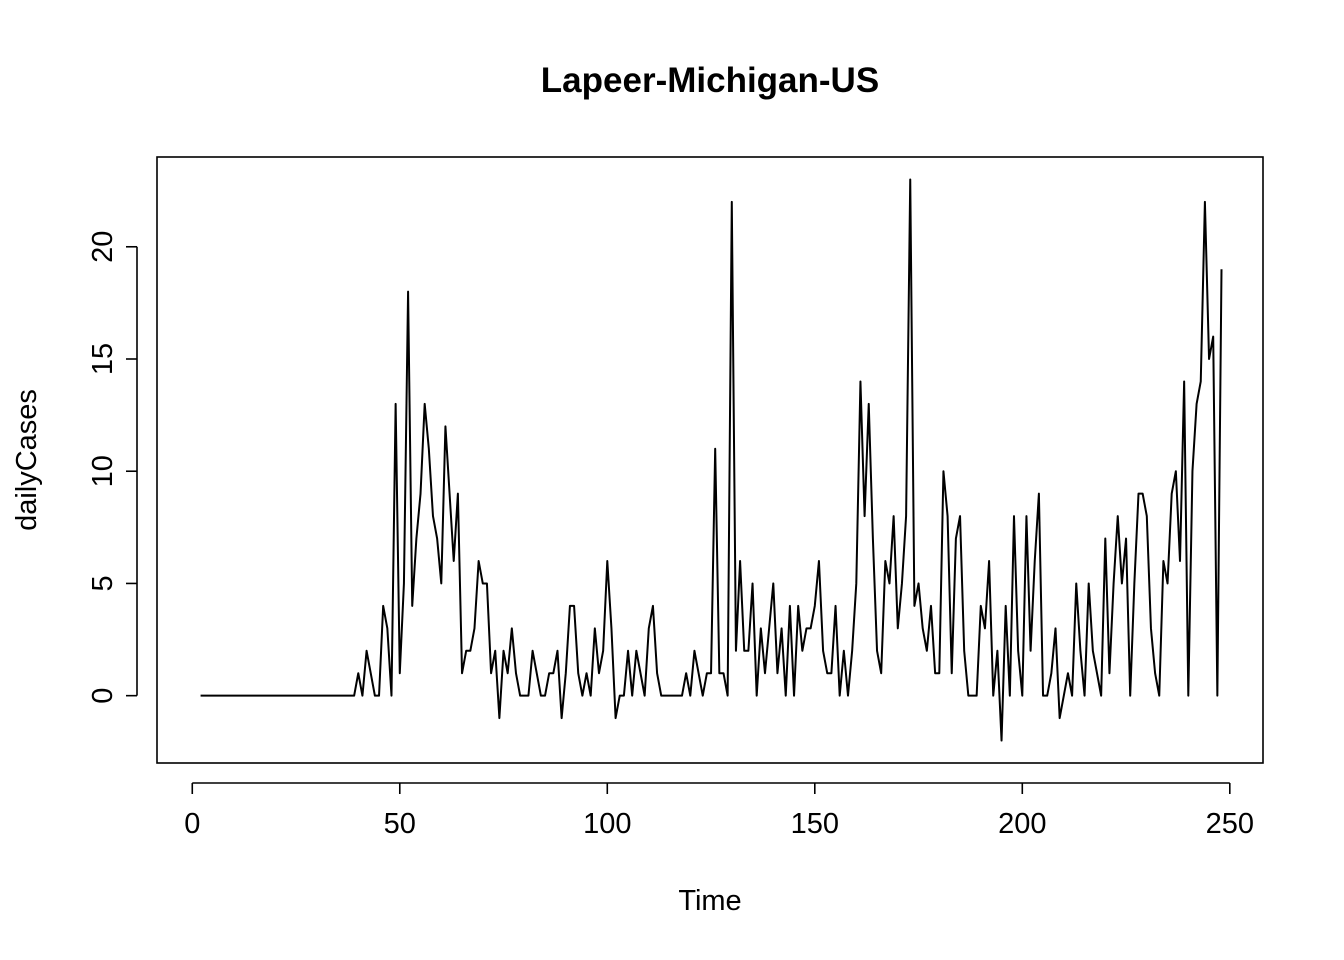 This screenshot has height=960, width=1344. Describe the element at coordinates (103, 247) in the screenshot. I see `y-tick-label: 20` at that location.